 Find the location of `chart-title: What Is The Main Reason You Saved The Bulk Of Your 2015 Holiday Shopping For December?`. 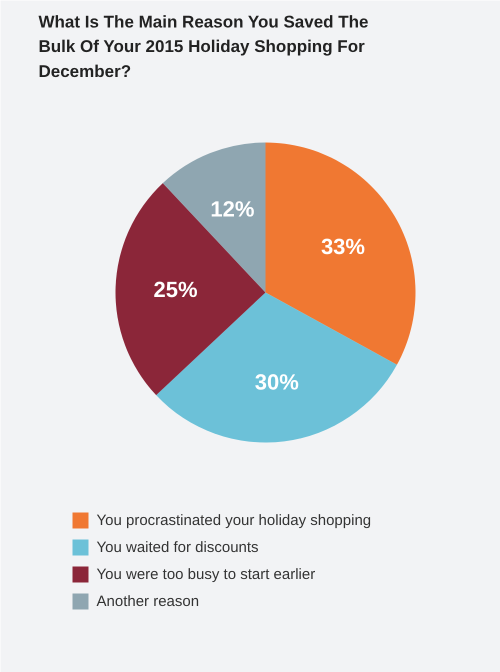

chart-title: What Is The Main Reason You Saved The Bulk Of Your 2015 Holiday Shopping For December? is located at coordinates (203, 46).